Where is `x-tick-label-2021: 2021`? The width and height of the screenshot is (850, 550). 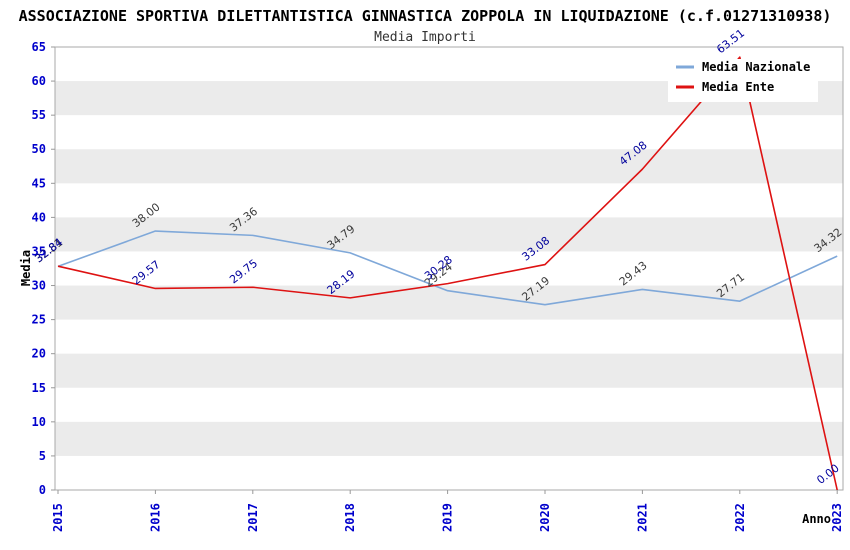 x-tick-label-2021: 2021 is located at coordinates (642, 517).